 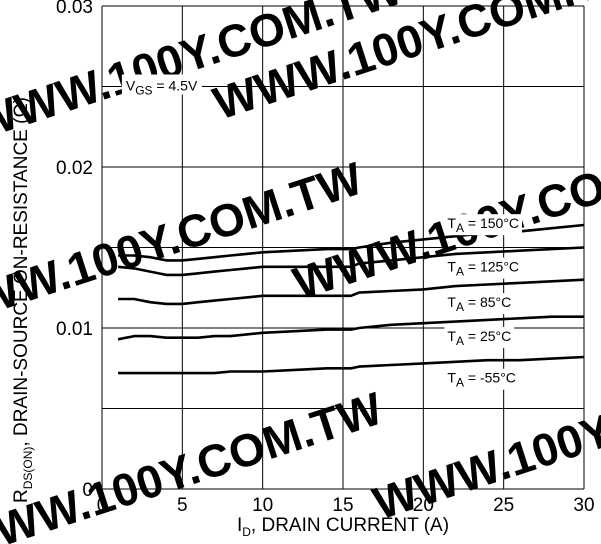 I want to click on y-axis-title: RDS(ON), DRAIN-SOURCE ON-RESISTANCE (Ω), so click(x=23, y=300).